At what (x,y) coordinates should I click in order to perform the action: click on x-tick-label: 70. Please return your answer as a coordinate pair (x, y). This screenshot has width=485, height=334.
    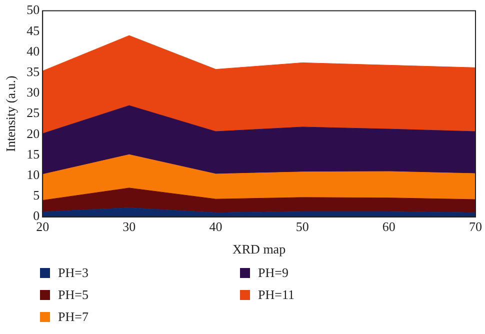
    Looking at the image, I should click on (475, 226).